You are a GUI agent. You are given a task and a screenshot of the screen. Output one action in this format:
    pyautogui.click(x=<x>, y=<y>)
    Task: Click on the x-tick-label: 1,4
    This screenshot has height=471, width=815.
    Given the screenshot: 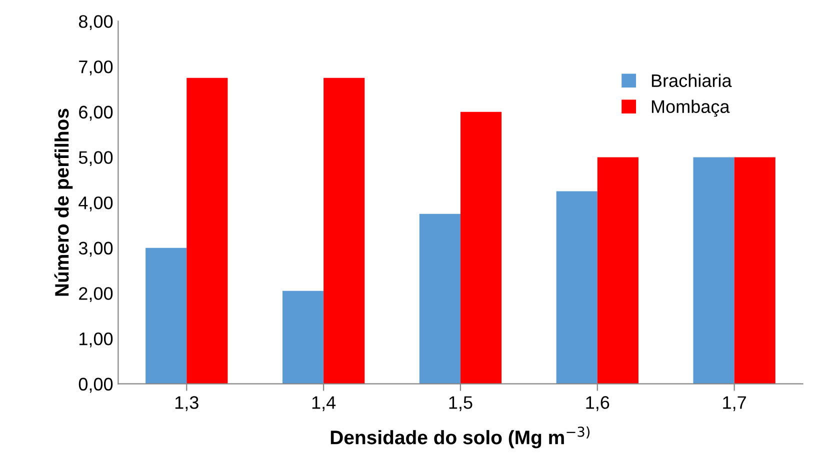 What is the action you would take?
    pyautogui.click(x=324, y=404)
    